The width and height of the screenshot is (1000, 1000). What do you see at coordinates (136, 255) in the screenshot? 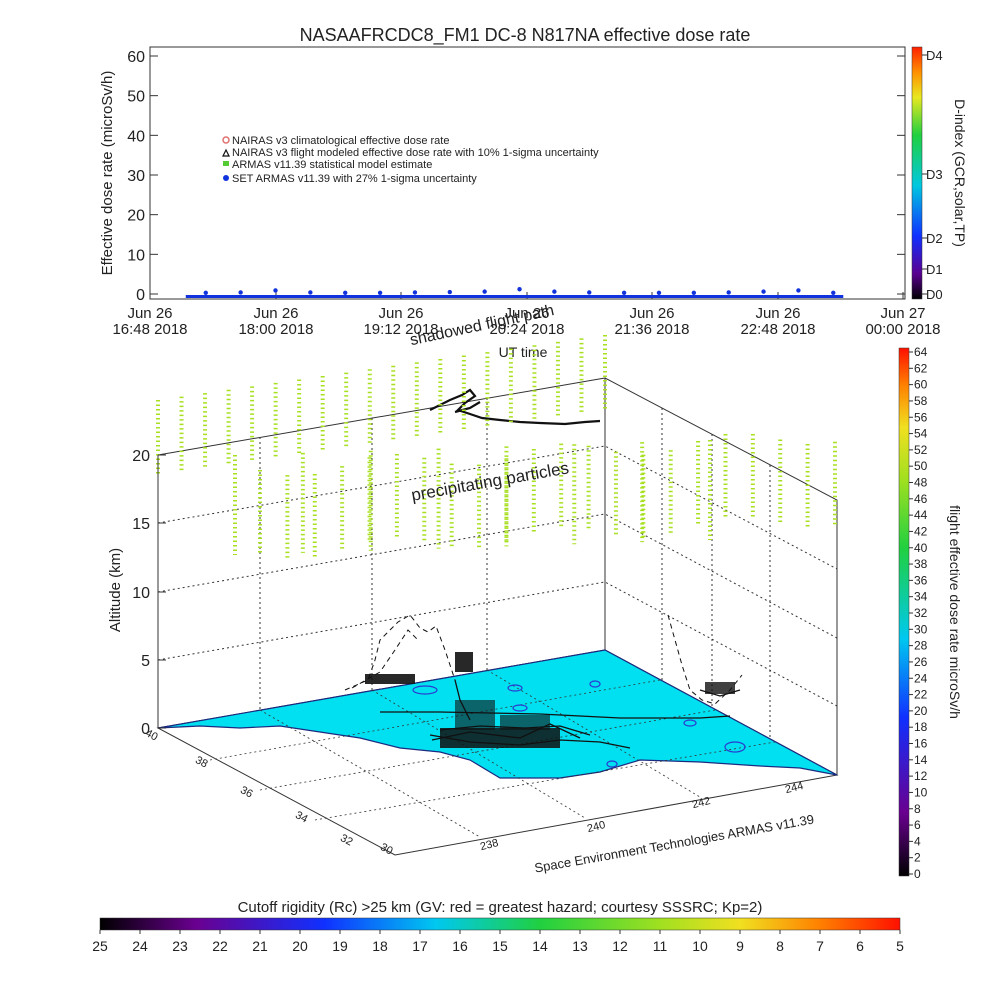
I see `top-y-tick-label: 10` at bounding box center [136, 255].